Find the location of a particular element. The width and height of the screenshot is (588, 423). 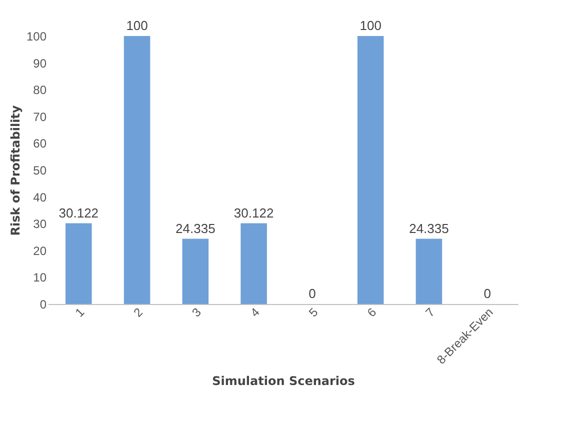

y-tick-label: 0 is located at coordinates (43, 305).